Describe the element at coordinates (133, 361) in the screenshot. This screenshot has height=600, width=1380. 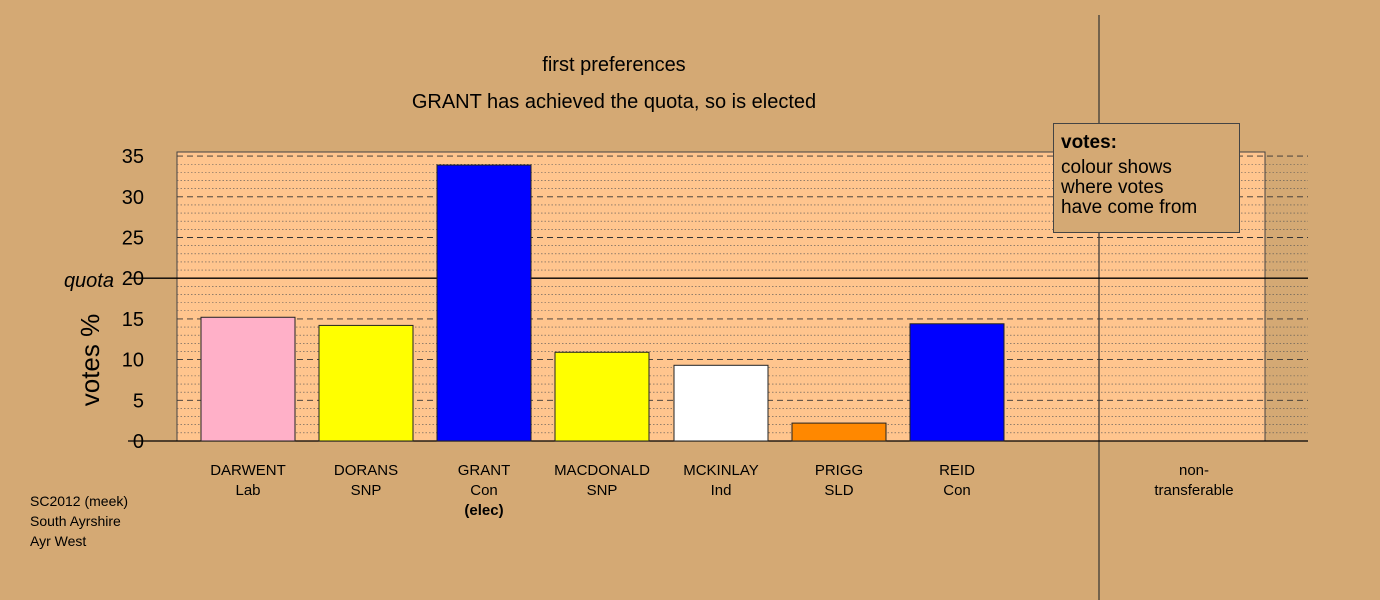
I see `y-tick-label: 10` at that location.